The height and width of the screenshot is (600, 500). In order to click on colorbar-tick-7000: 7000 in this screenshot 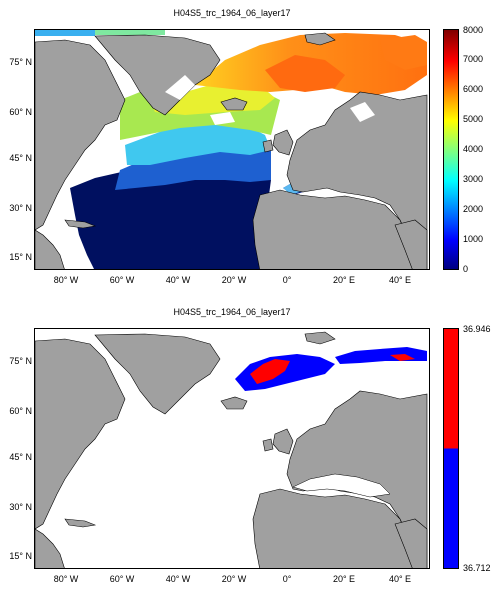, I will do `click(473, 59)`.